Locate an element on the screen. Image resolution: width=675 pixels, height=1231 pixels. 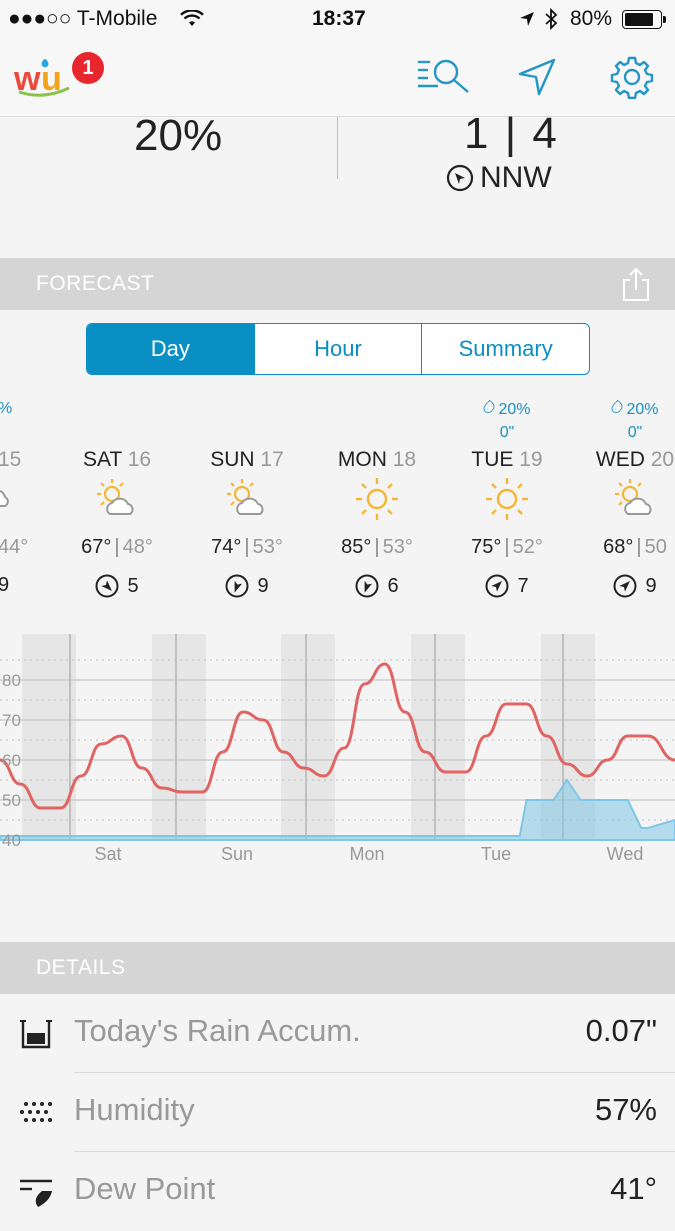
share-icon is located at coordinates (636, 284).